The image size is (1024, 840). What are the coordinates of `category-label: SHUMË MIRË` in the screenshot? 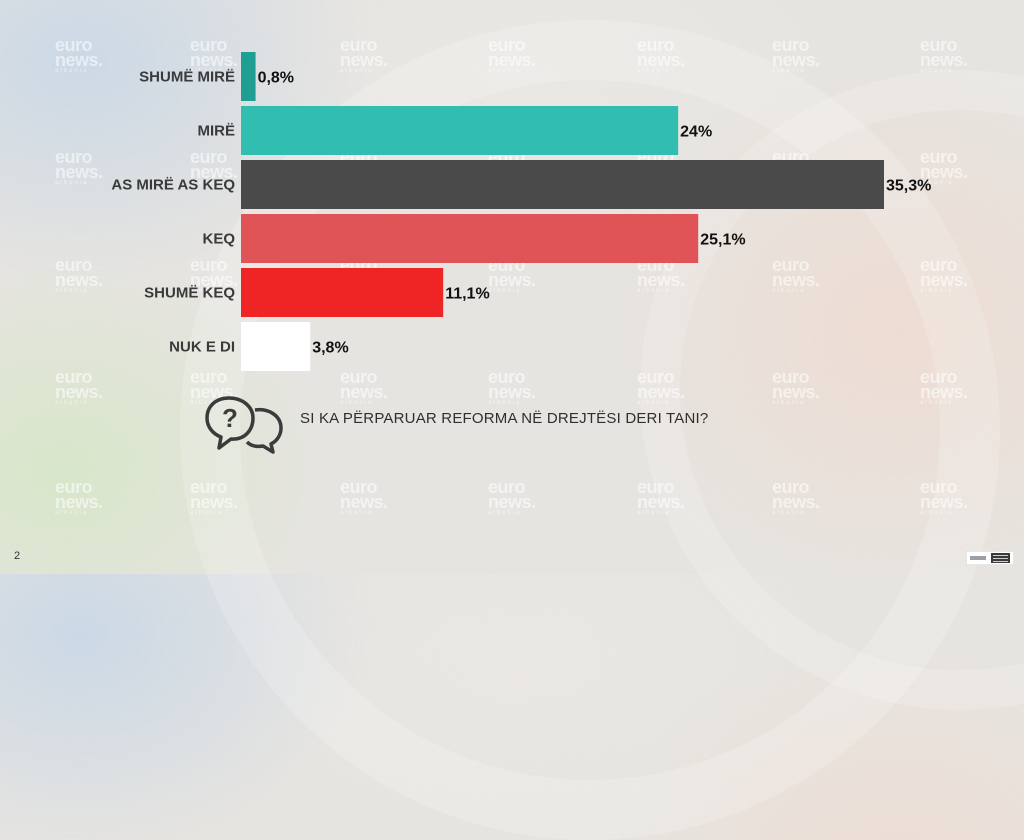 It's located at (187, 77).